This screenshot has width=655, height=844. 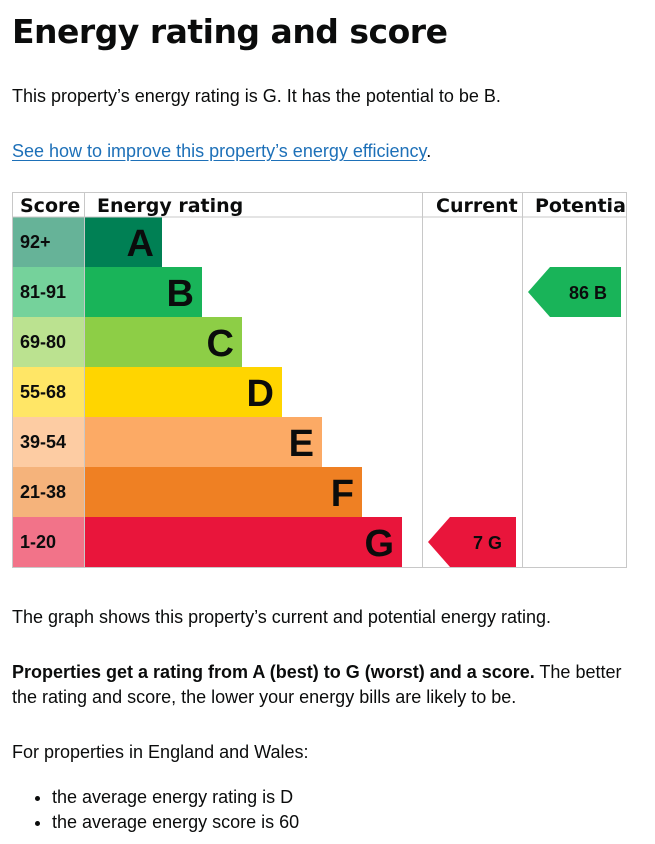 What do you see at coordinates (588, 293) in the screenshot?
I see `potential-rating-label: 86 B` at bounding box center [588, 293].